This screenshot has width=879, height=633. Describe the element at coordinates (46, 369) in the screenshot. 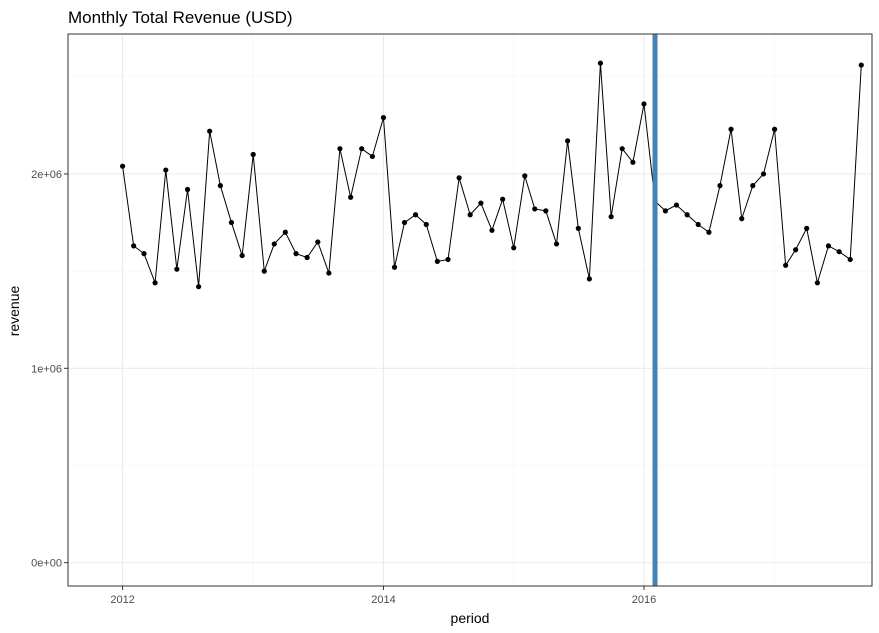

I see `y-tick-label: 1e+06` at that location.